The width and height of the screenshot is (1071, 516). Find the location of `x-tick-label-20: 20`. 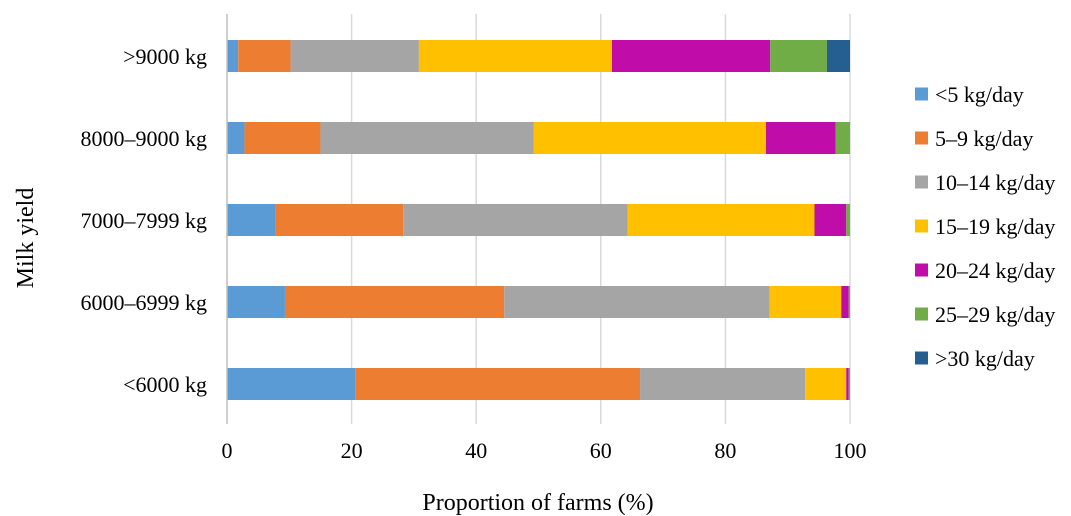

x-tick-label-20: 20 is located at coordinates (352, 450).